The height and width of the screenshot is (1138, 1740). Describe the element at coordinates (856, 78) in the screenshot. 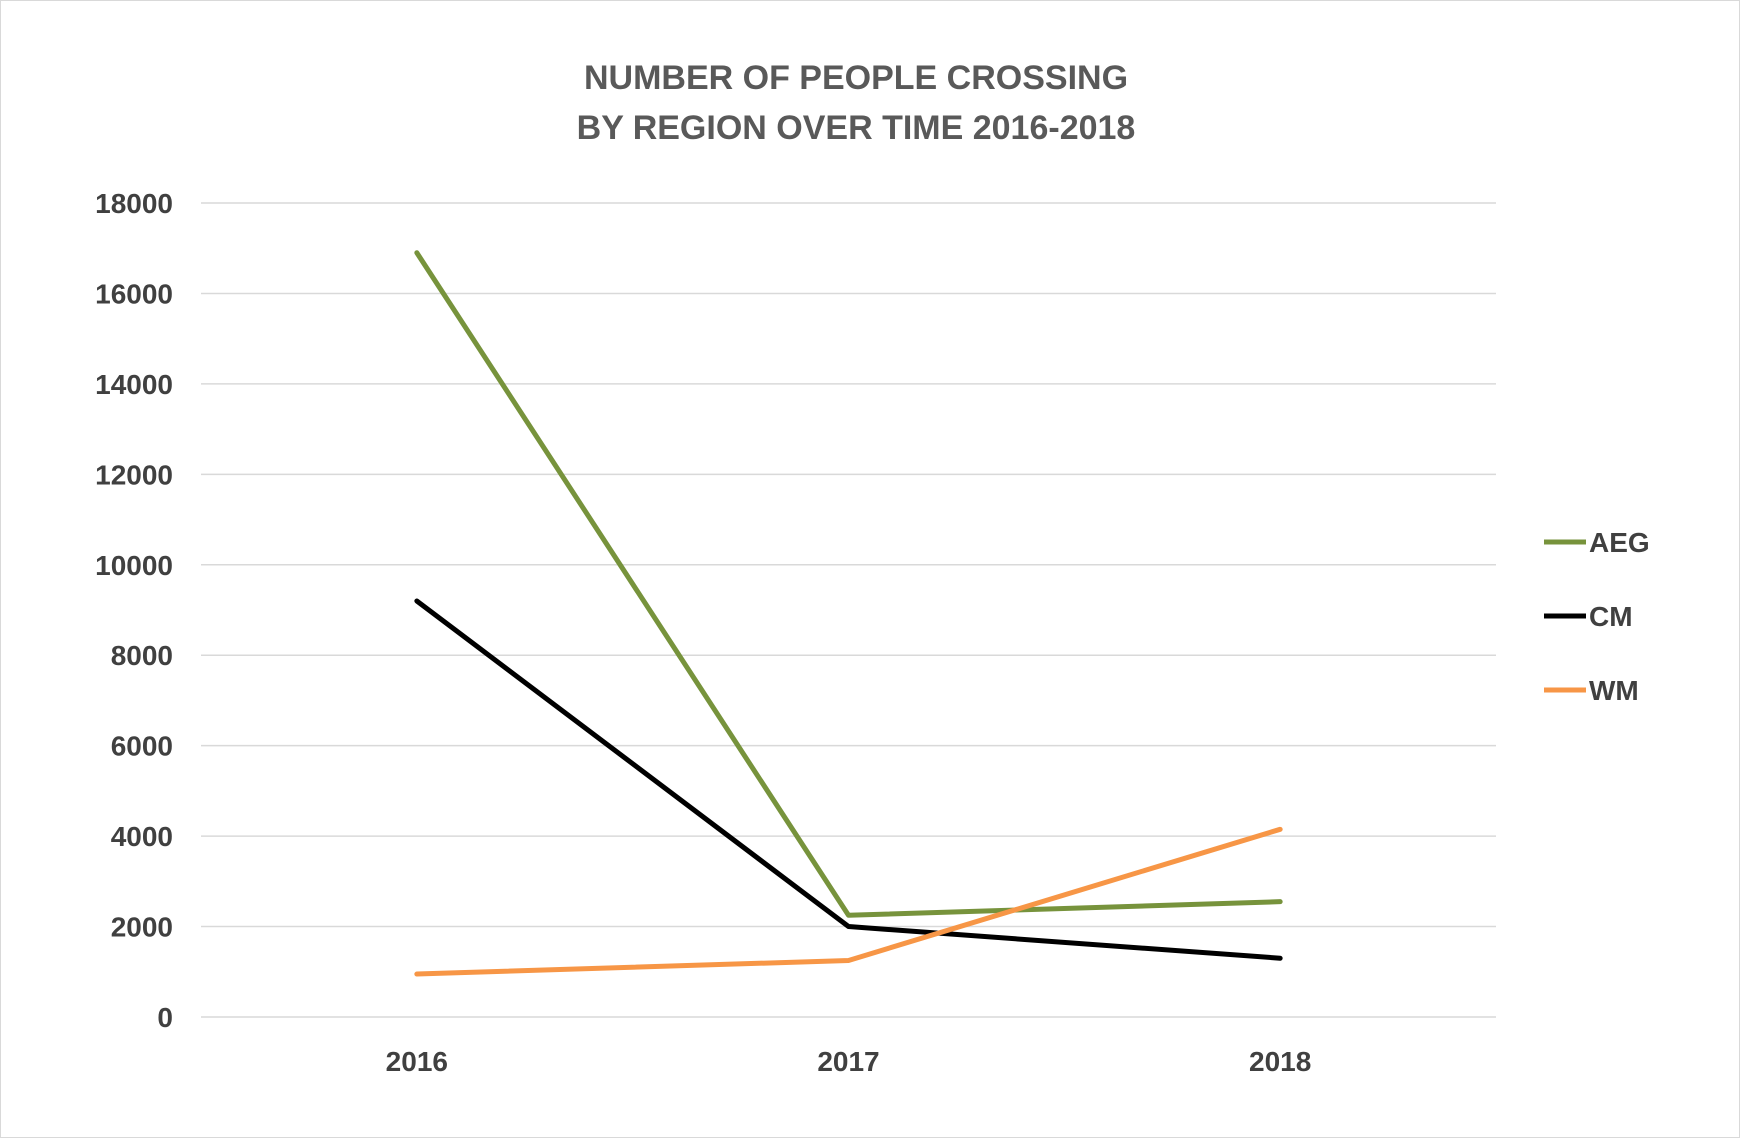

I see `chart-title-line-1: NUMBER OF PEOPLE CROSSING` at that location.